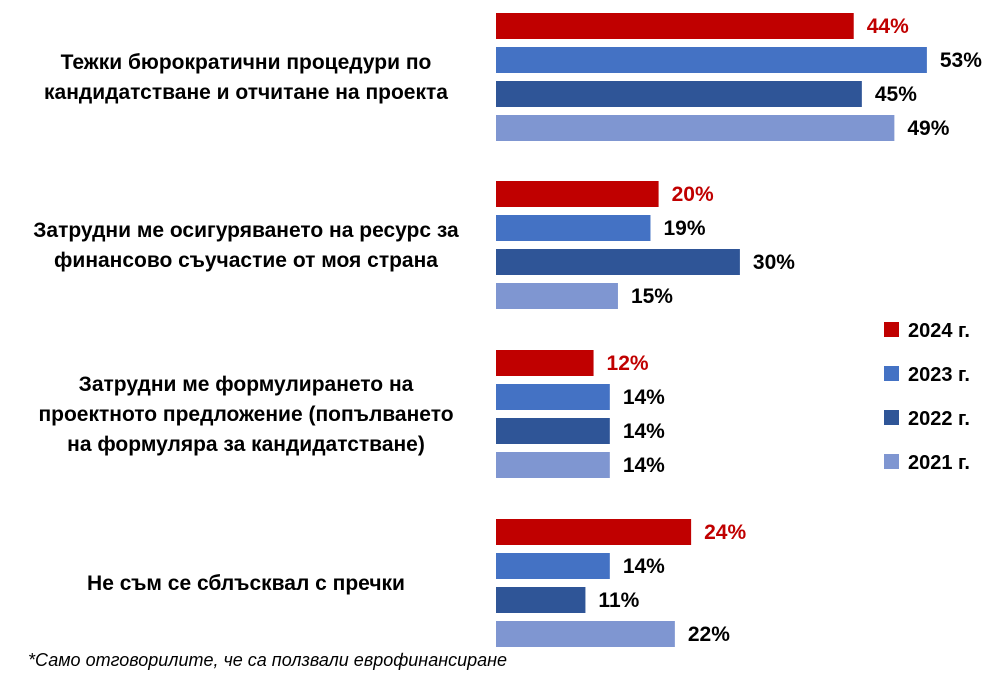  What do you see at coordinates (246, 260) in the screenshot?
I see `category-label: финансово съучастие от моя страна` at bounding box center [246, 260].